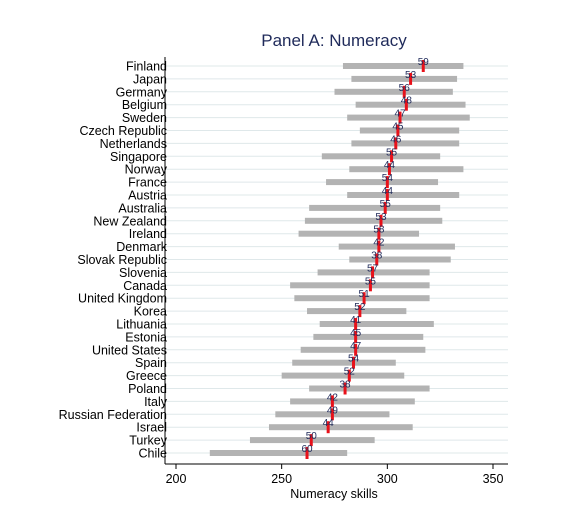 The width and height of the screenshot is (578, 511). What do you see at coordinates (153, 454) in the screenshot?
I see `category-label: Chile` at bounding box center [153, 454].